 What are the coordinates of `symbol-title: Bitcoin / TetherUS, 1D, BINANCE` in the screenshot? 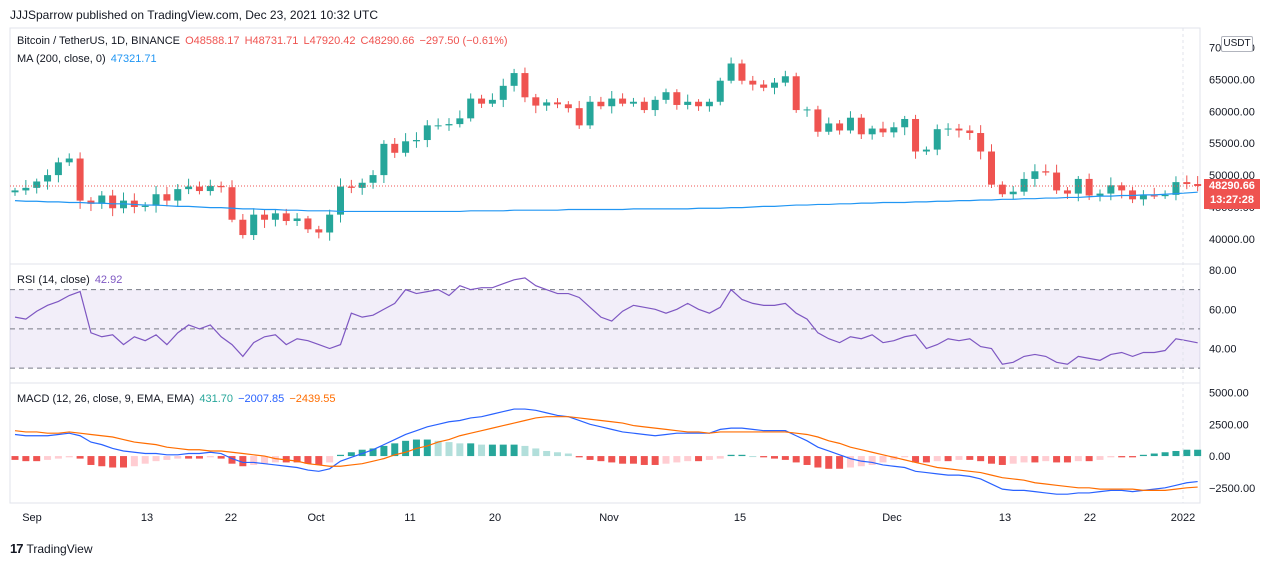 It's located at (99, 41).